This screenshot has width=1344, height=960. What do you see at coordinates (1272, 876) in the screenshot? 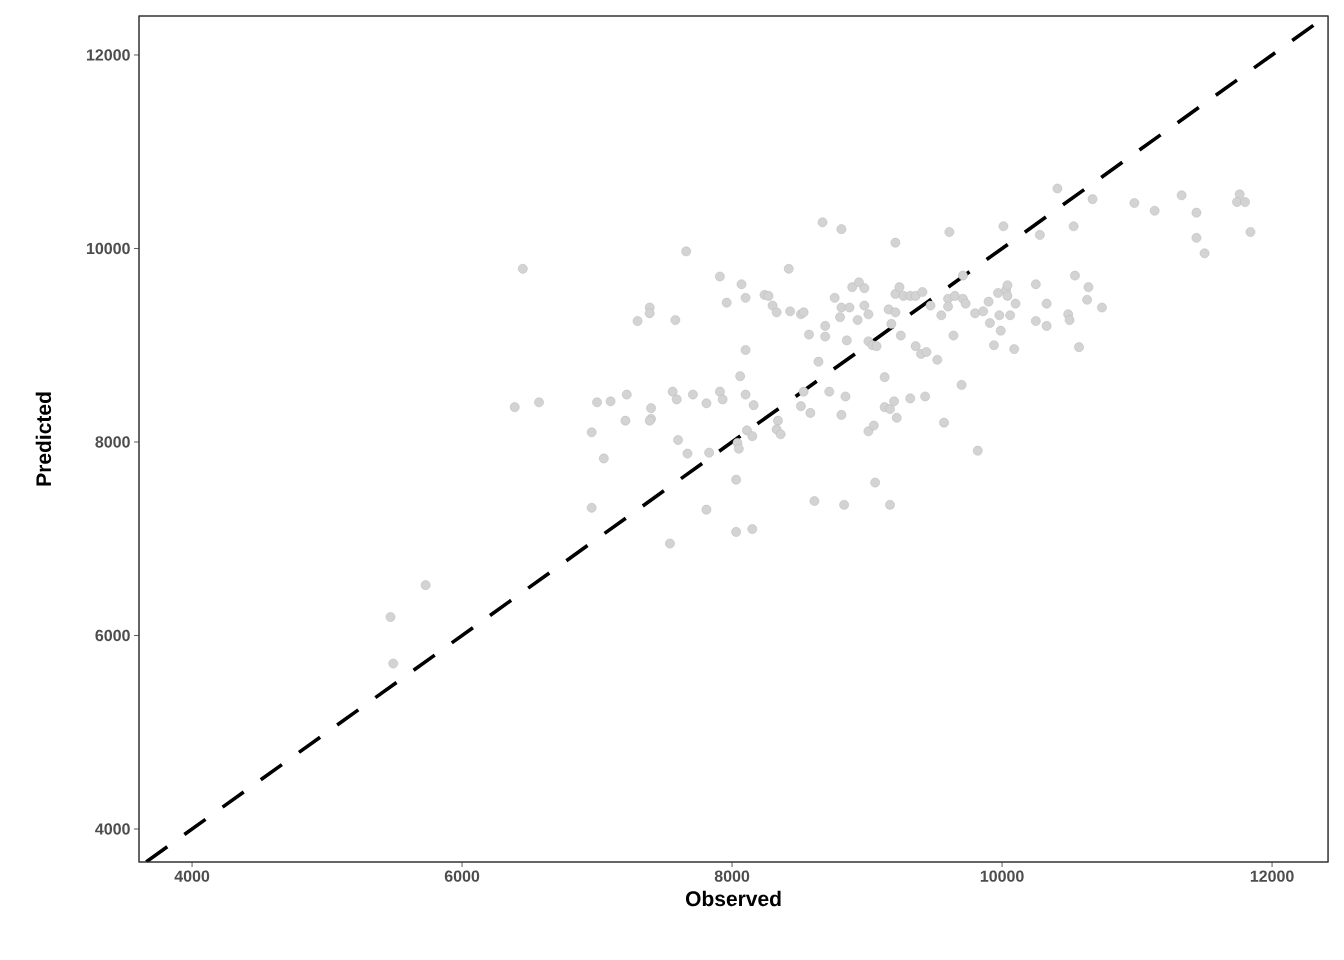
I see `x-tick-label: 12000` at bounding box center [1272, 876].